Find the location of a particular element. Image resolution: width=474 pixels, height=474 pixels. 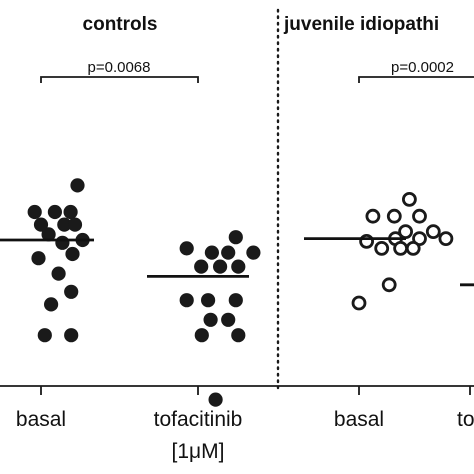

x-tick-label: tofacitinib is located at coordinates (198, 419).